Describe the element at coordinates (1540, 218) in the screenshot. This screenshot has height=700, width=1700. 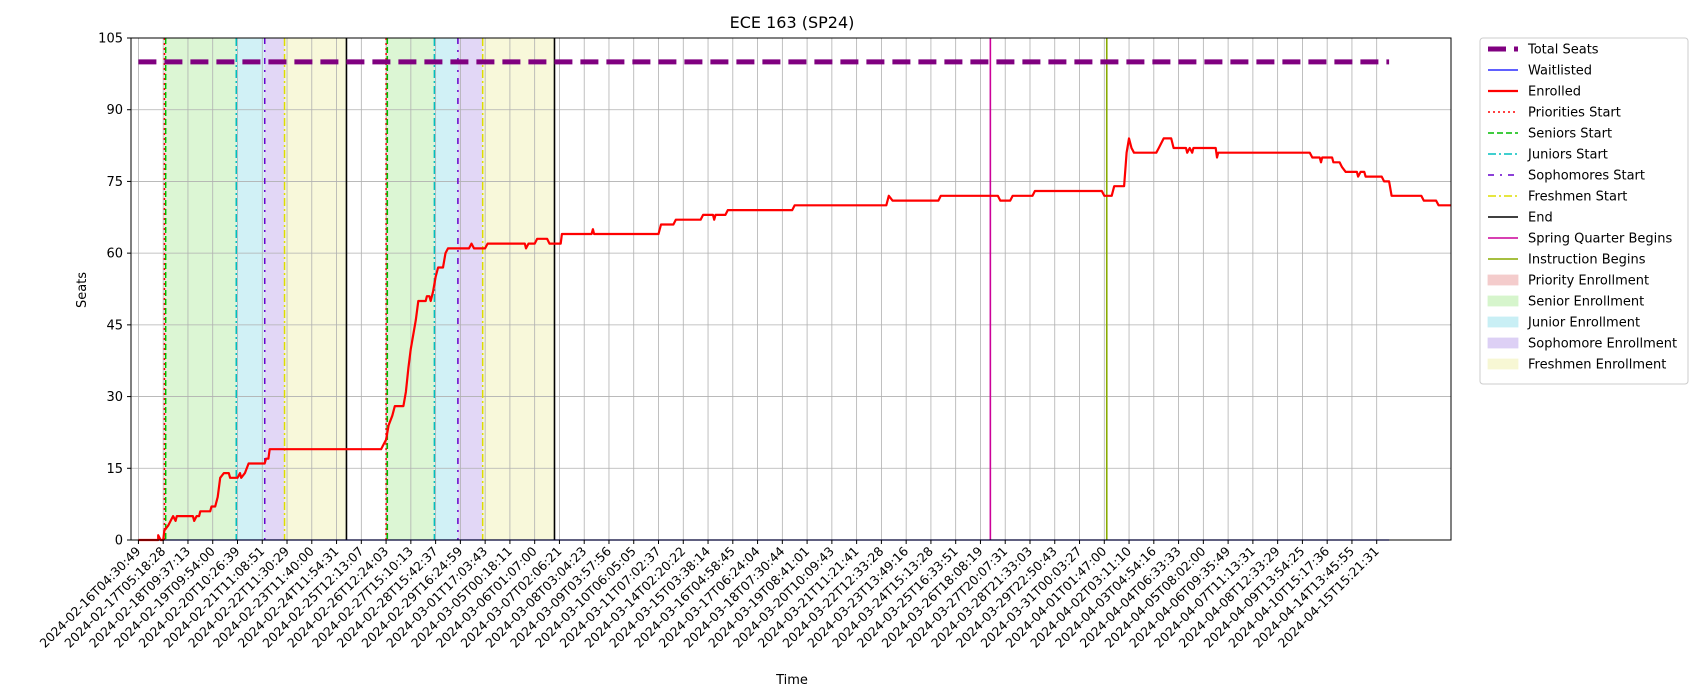
I see `legend-label: End` at that location.